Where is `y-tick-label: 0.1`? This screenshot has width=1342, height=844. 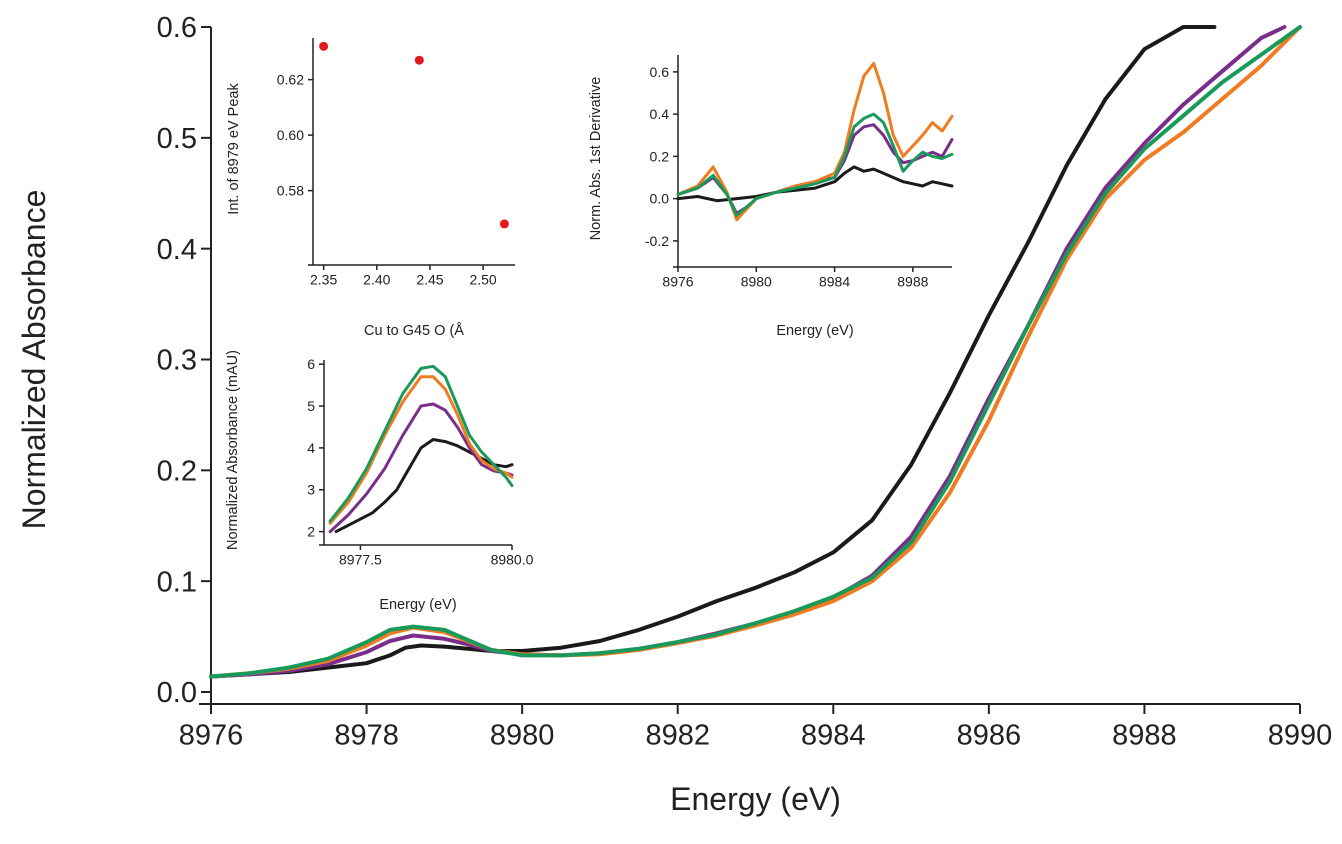
y-tick-label: 0.1 is located at coordinates (177, 582).